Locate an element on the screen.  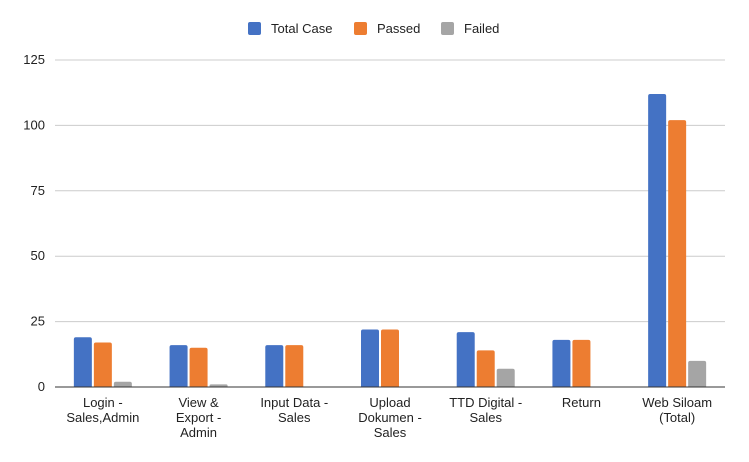
x-category-label: Web Siloam (Total) is located at coordinates (677, 410).